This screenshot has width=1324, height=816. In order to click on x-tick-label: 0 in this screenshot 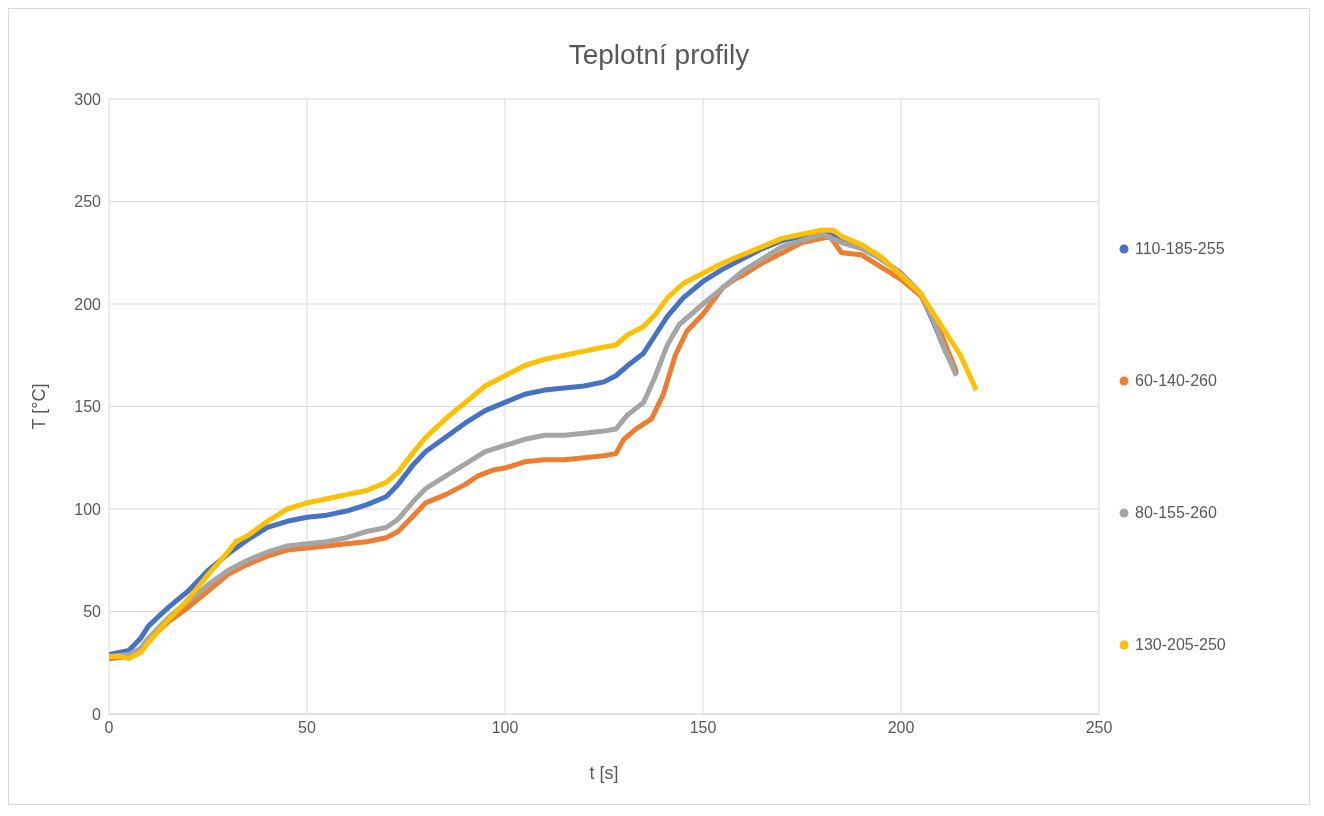, I will do `click(109, 728)`.